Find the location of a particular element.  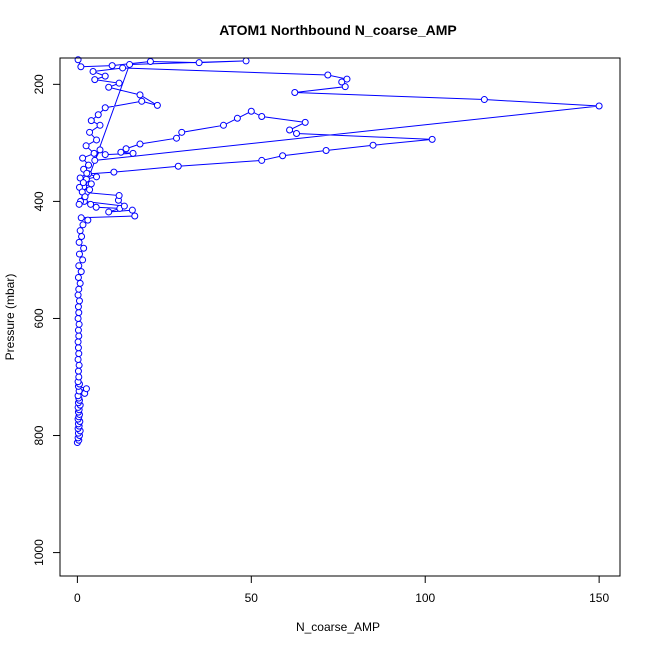

y-tick-label: 1000 is located at coordinates (39, 552).